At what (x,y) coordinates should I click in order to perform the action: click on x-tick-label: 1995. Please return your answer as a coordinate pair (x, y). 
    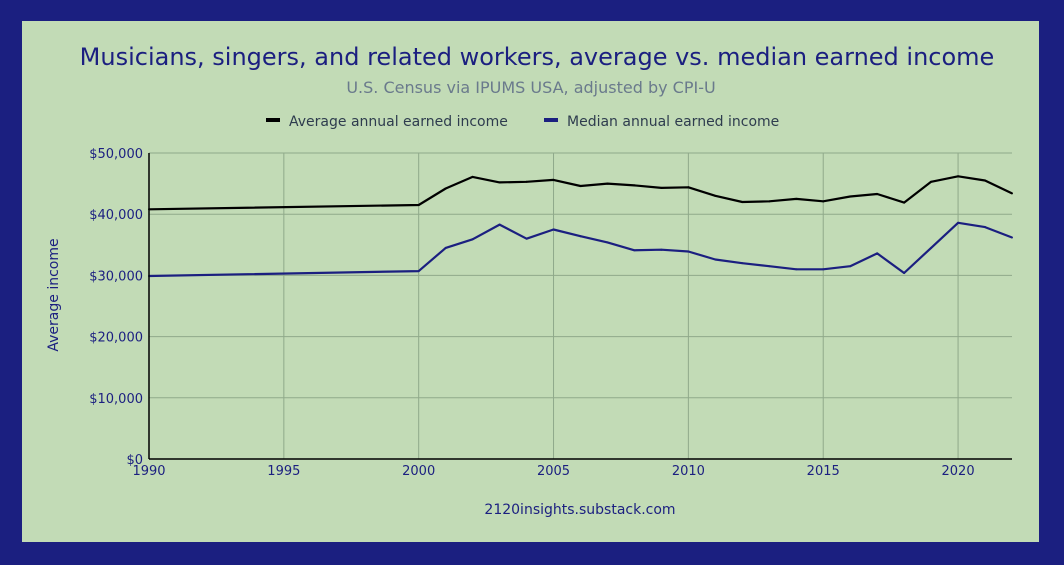
    Looking at the image, I should click on (283, 471).